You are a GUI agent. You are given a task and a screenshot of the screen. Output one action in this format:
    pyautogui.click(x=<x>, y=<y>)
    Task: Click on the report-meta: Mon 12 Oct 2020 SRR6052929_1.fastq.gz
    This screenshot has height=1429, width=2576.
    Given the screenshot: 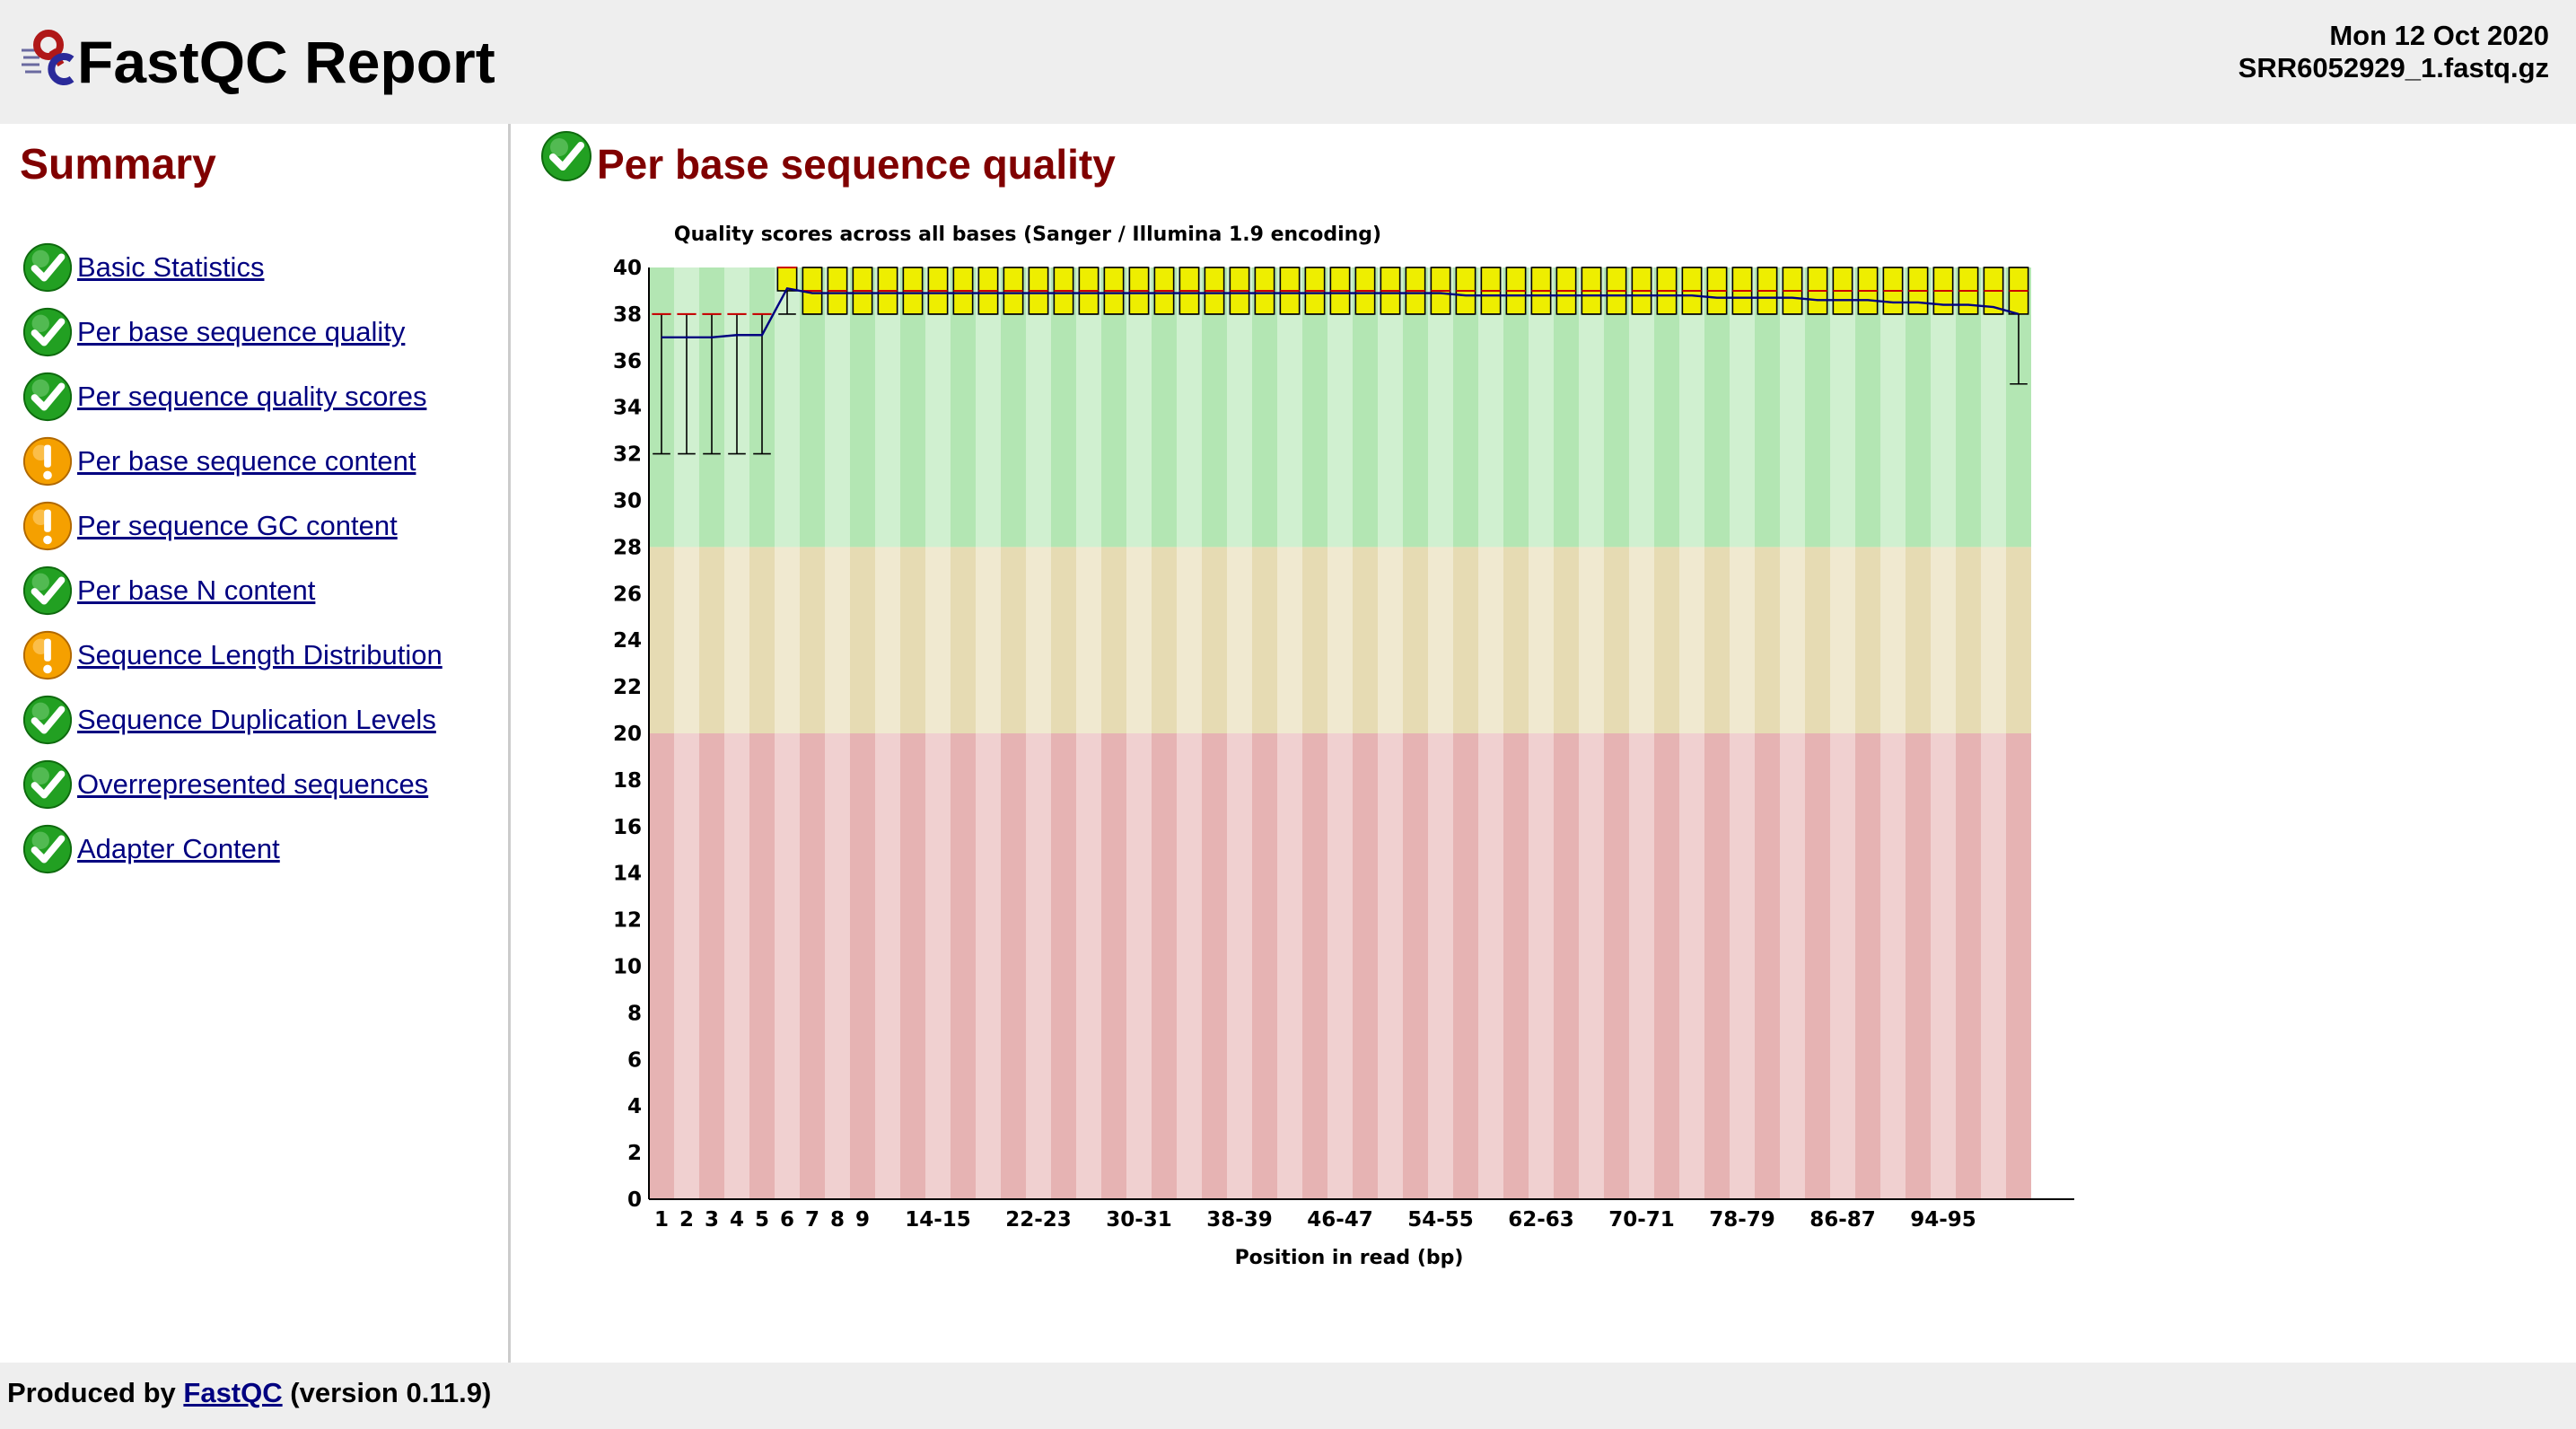 What is the action you would take?
    pyautogui.click(x=2394, y=52)
    